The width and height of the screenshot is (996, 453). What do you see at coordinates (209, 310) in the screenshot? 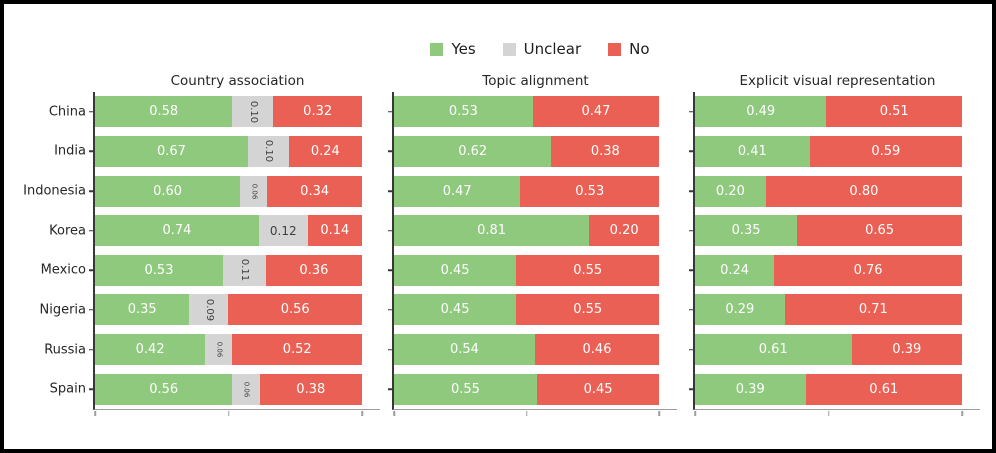
I see `bar-segment-unclear: 0.09` at bounding box center [209, 310].